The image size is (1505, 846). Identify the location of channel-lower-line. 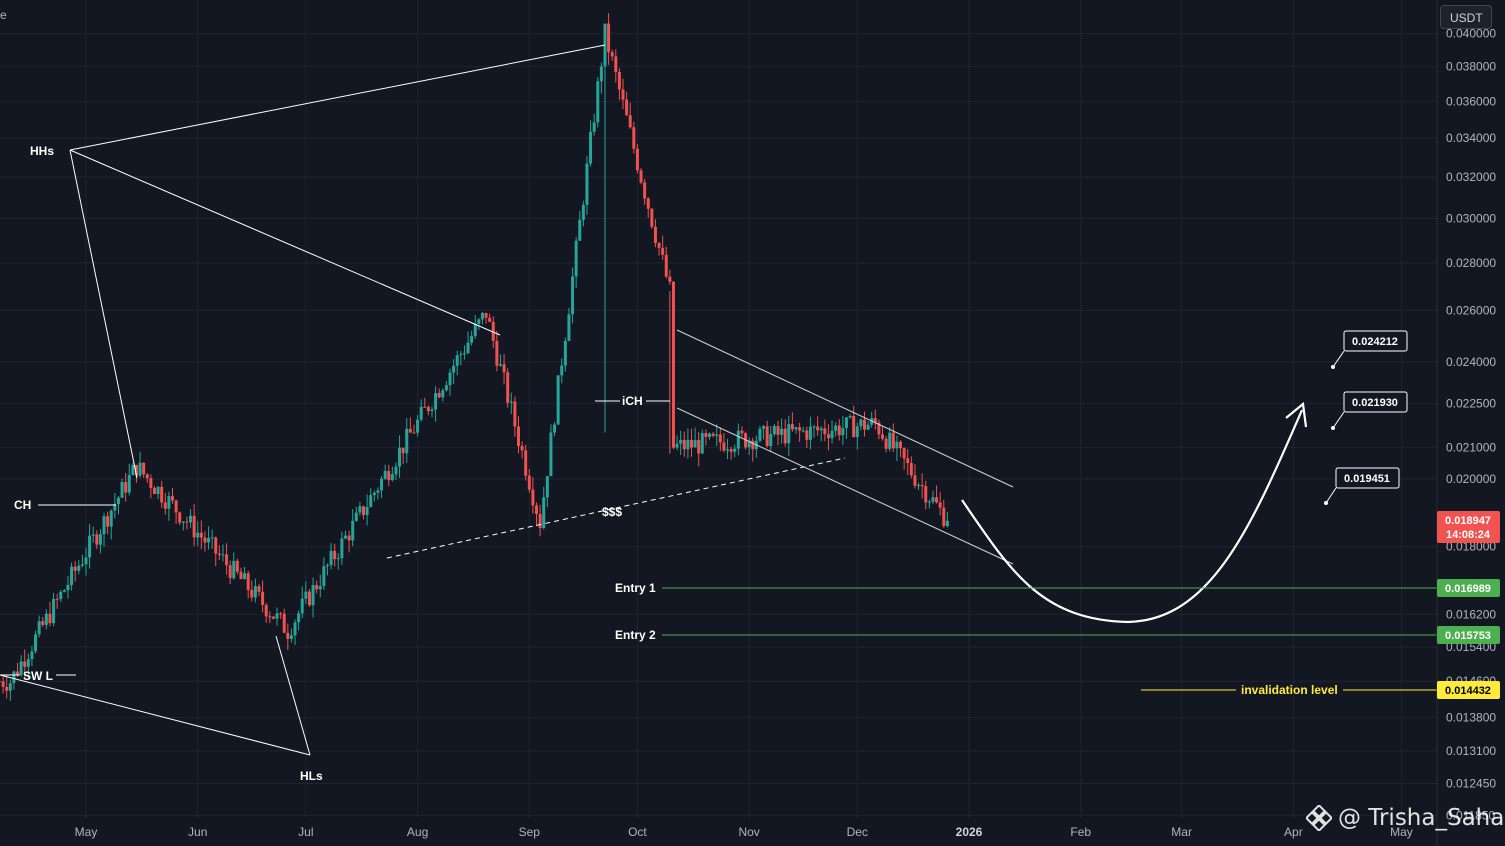
(845, 486).